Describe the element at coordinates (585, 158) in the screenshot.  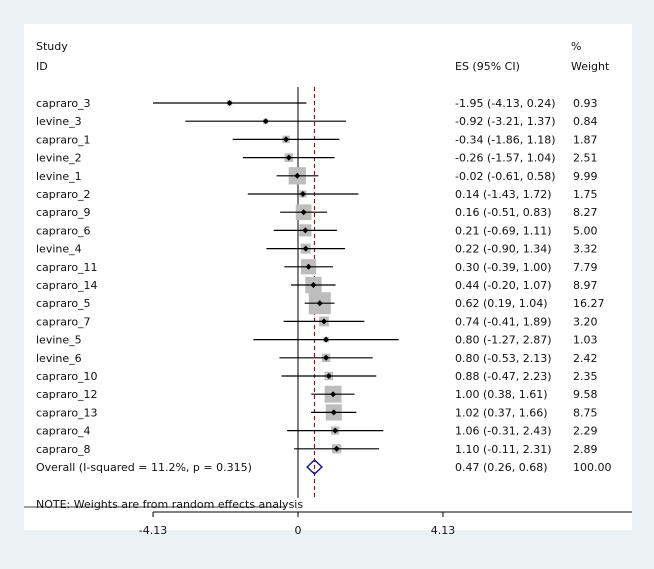
I see `study-weight: 2.51` at that location.